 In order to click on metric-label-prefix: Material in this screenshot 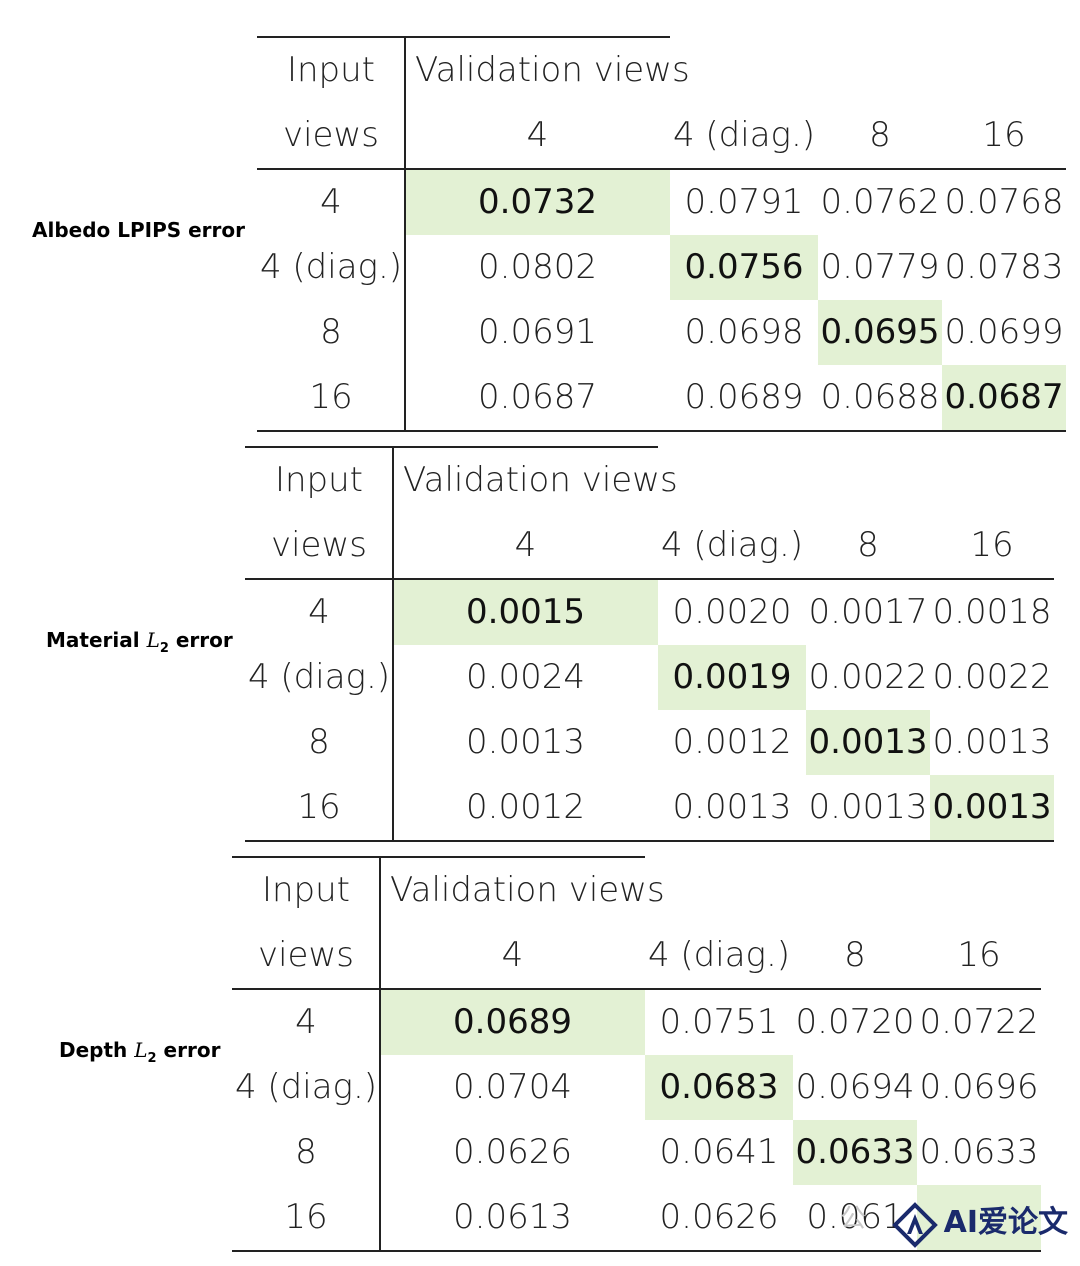, I will do `click(96, 640)`.